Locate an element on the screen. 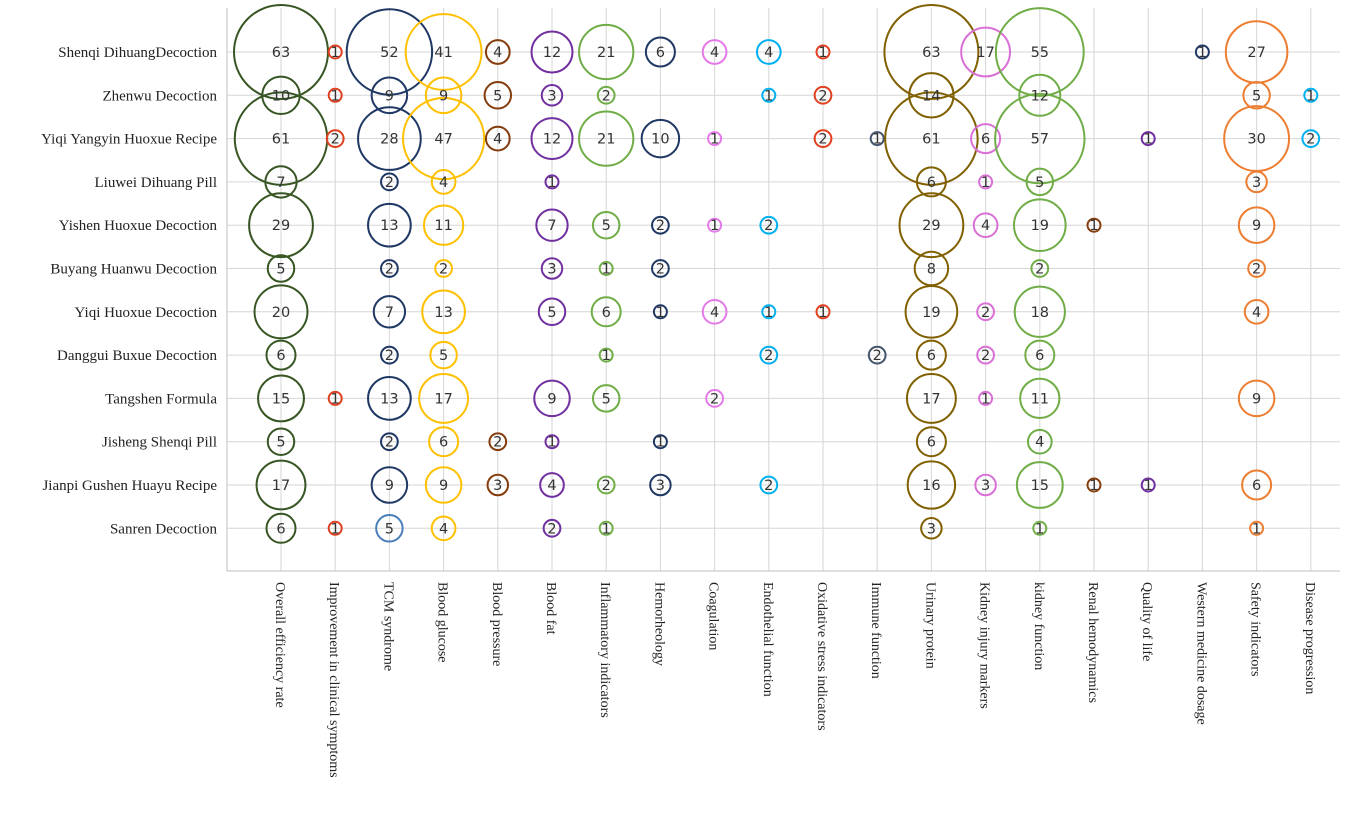  y-tick-label: Jianpi Gushen Huayu Recipe is located at coordinates (129, 486).